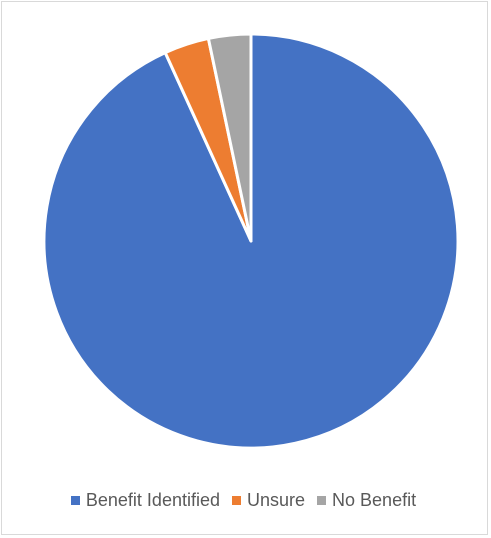 The image size is (491, 538). I want to click on legend-item-benefit-identified: Benefit Identified, so click(145, 500).